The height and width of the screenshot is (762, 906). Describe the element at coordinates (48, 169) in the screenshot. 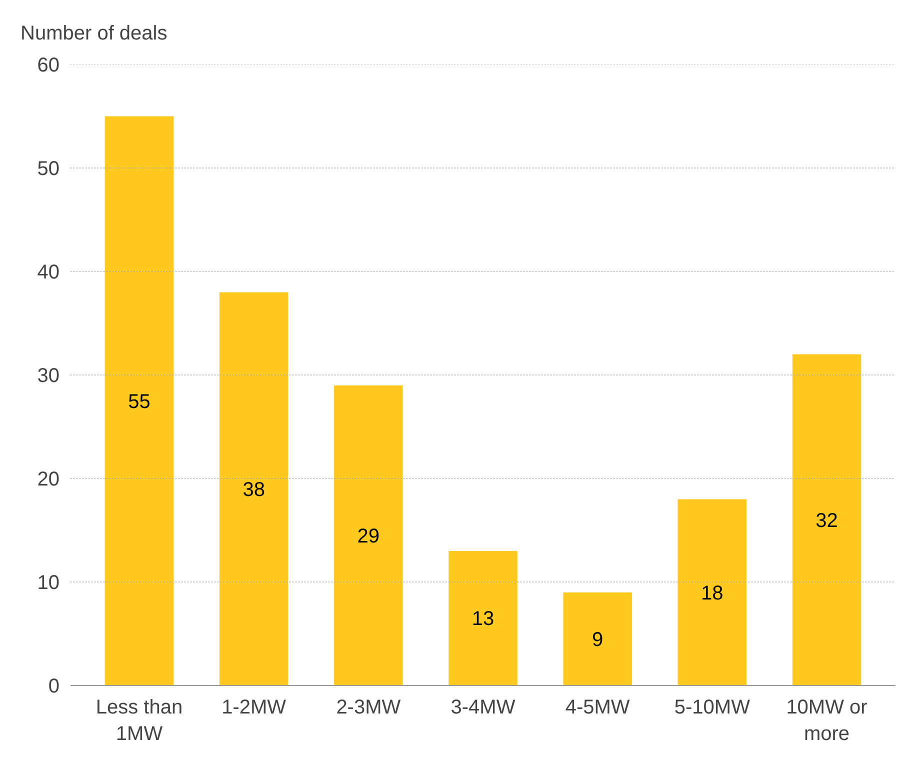

I see `y-tick-label: 50` at that location.